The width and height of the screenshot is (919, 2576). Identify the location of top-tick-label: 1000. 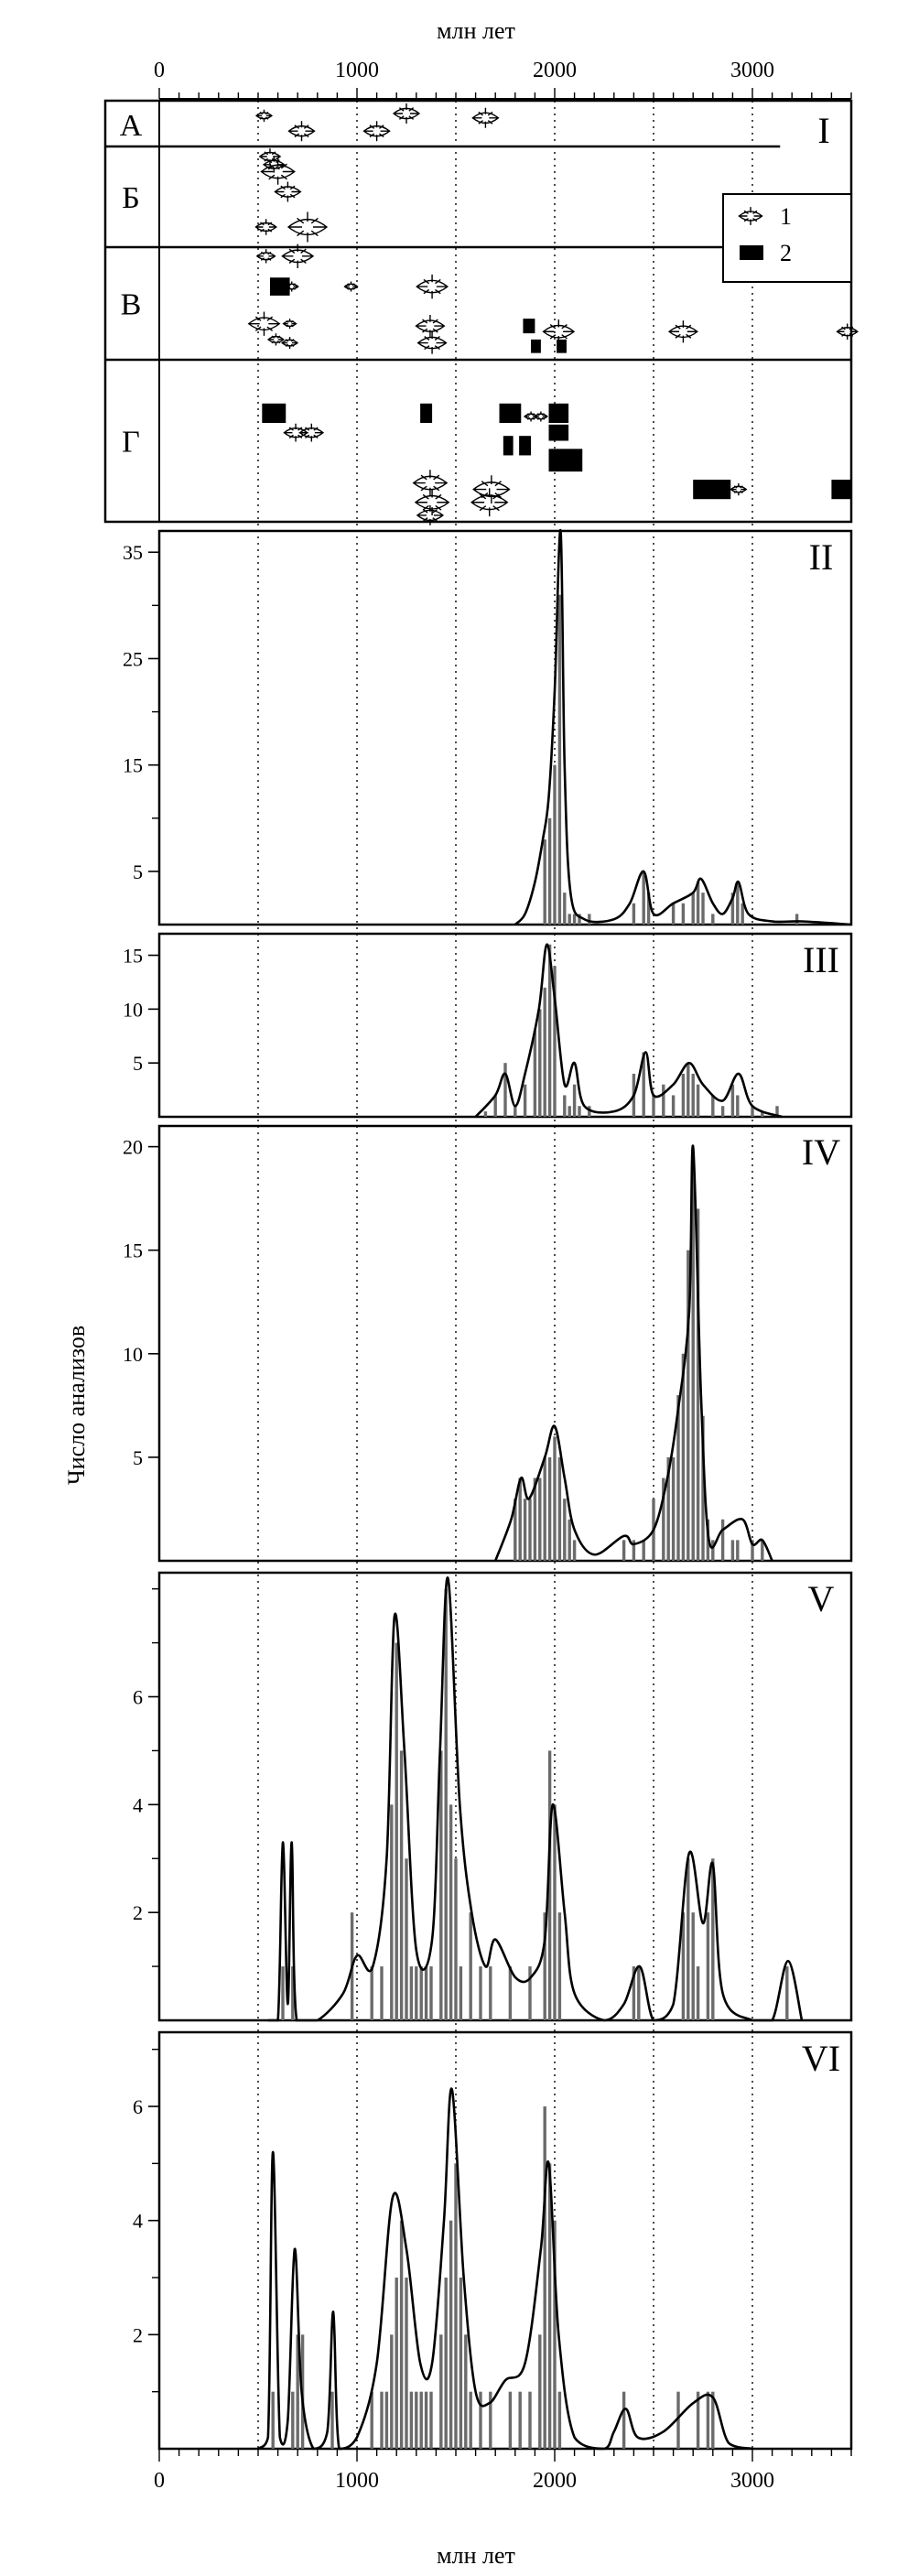
(357, 71).